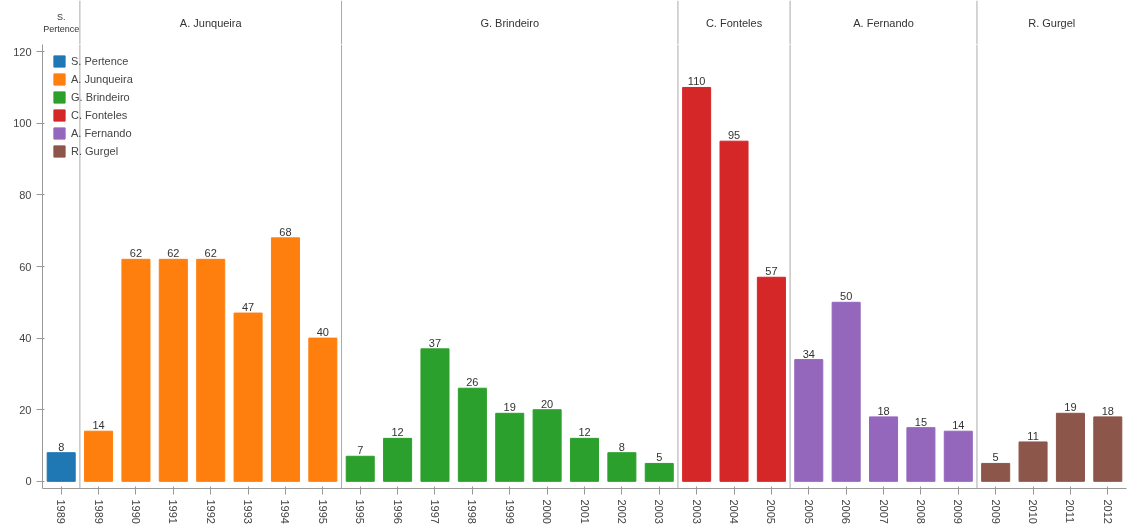 The width and height of the screenshot is (1132, 526). What do you see at coordinates (472, 511) in the screenshot?
I see `x-tick-label: 1998` at bounding box center [472, 511].